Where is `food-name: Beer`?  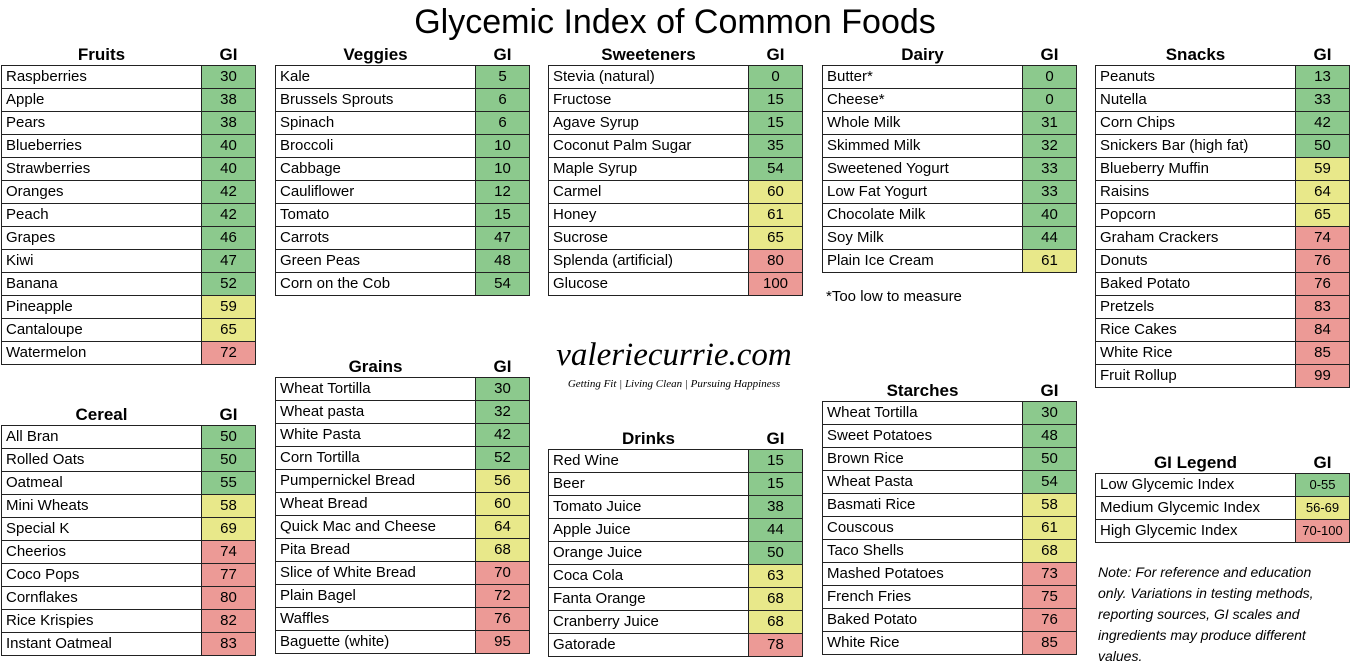 food-name: Beer is located at coordinates (648, 484).